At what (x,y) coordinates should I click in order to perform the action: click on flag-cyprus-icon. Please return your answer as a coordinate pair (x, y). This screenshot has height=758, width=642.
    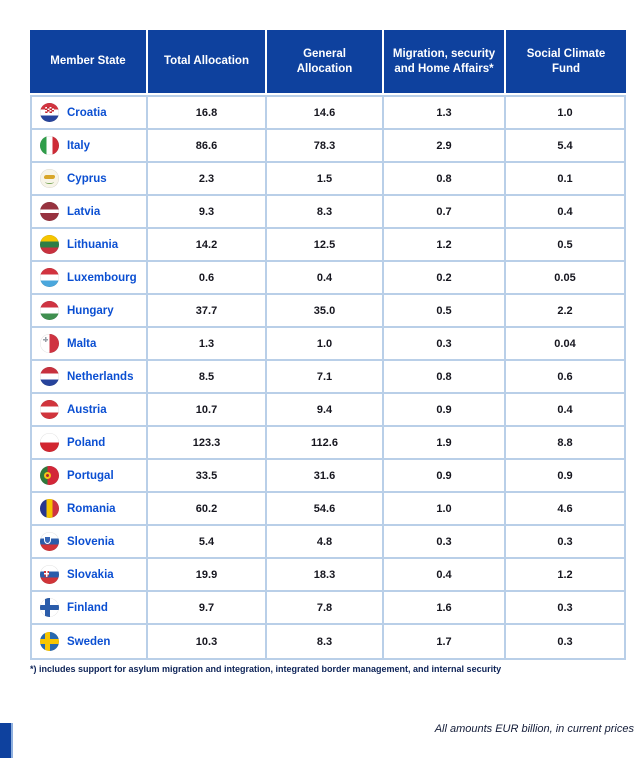
    Looking at the image, I should click on (49, 178).